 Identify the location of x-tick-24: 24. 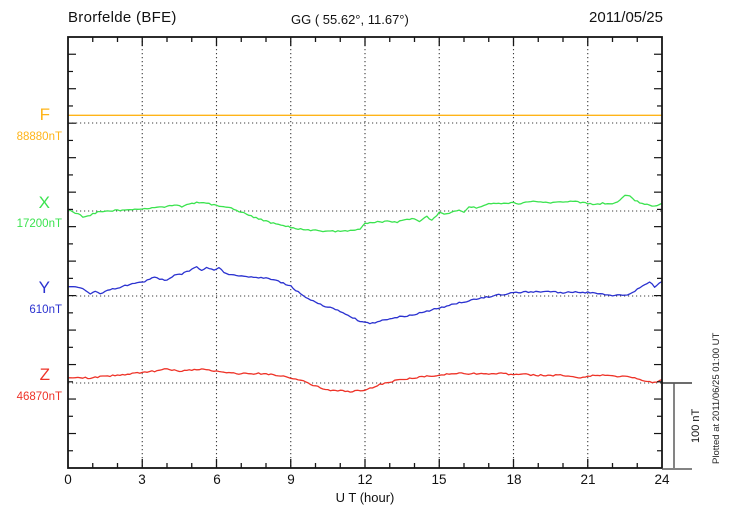
(662, 479).